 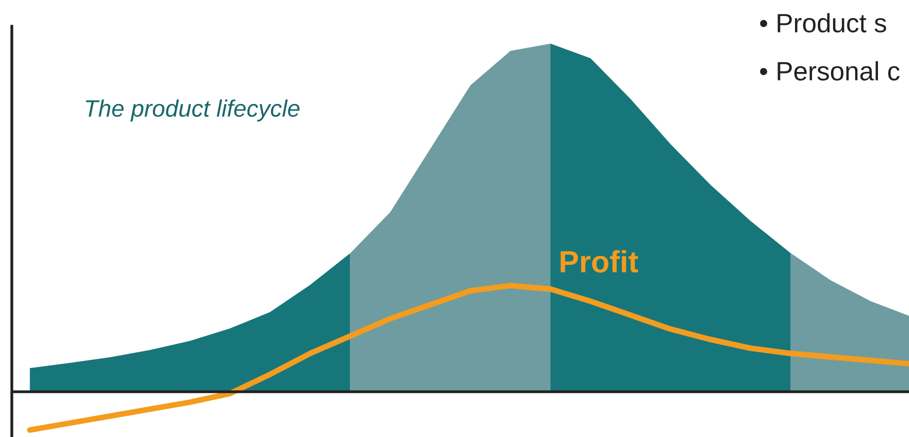 What do you see at coordinates (599, 261) in the screenshot?
I see `series-label: Profit` at bounding box center [599, 261].